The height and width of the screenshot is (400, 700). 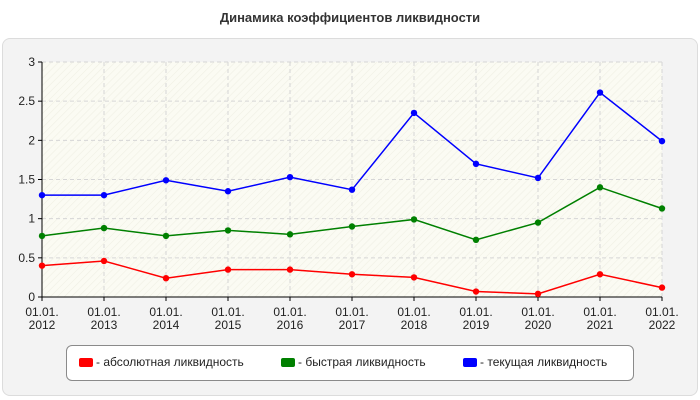 What do you see at coordinates (31, 62) in the screenshot?
I see `y-tick-label: 3` at bounding box center [31, 62].